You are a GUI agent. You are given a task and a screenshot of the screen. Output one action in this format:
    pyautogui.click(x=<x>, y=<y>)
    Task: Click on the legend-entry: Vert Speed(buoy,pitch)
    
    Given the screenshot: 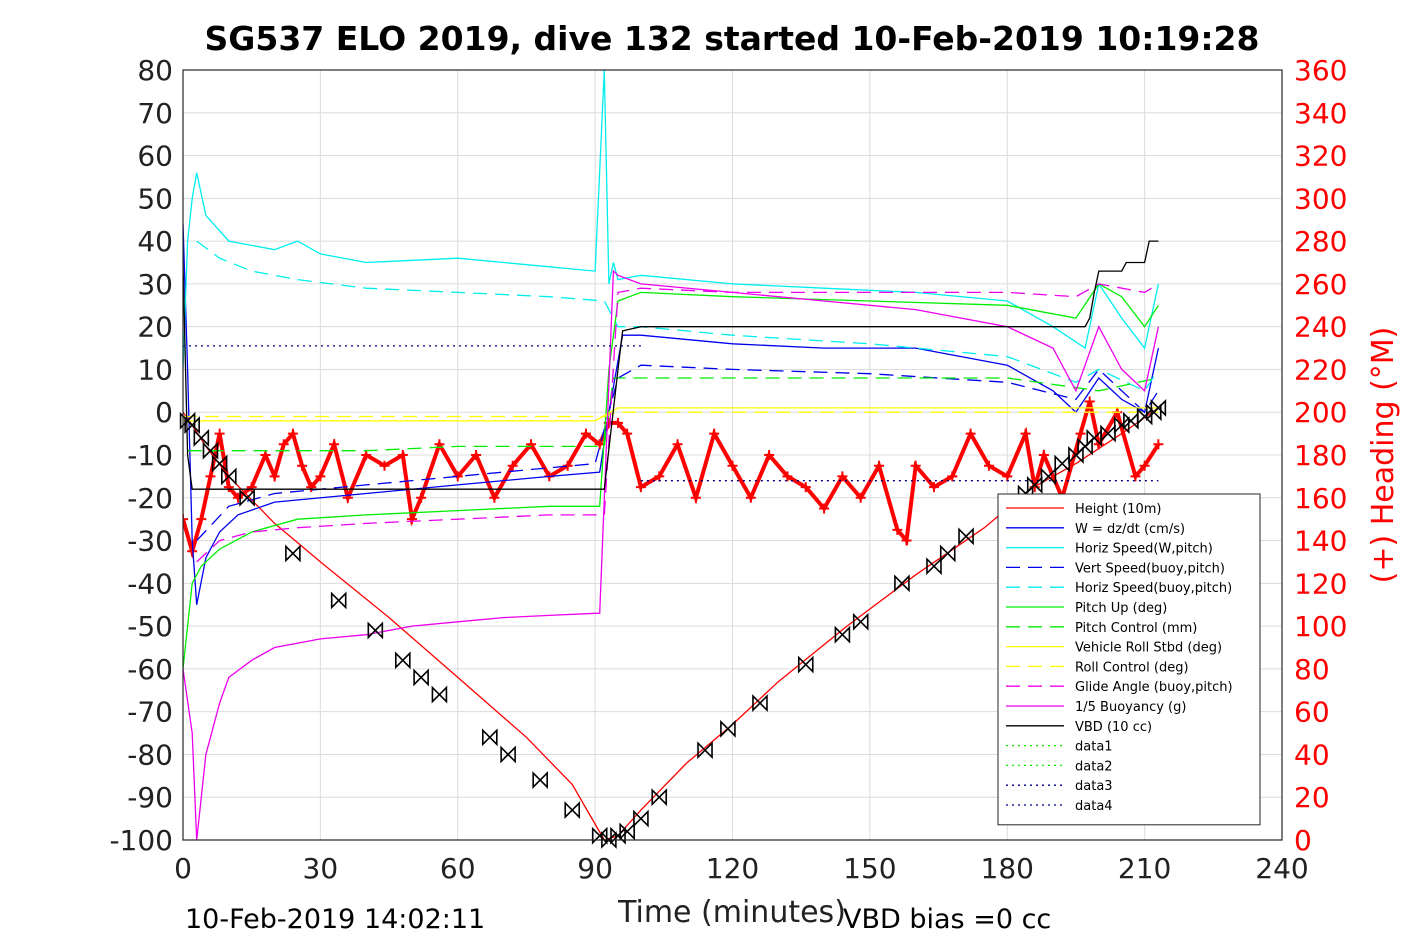 What is the action you would take?
    pyautogui.click(x=1150, y=568)
    